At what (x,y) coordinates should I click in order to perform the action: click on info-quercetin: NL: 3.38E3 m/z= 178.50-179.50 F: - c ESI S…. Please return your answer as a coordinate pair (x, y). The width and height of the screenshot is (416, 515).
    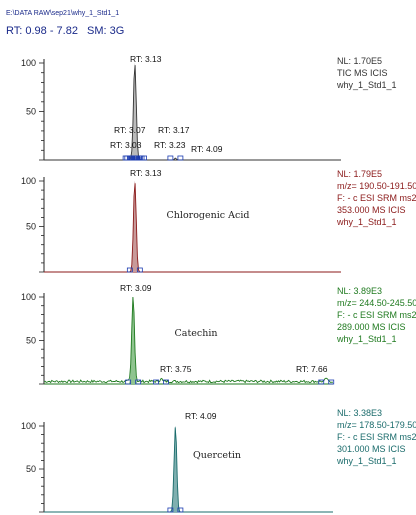
    Looking at the image, I should click on (376, 437).